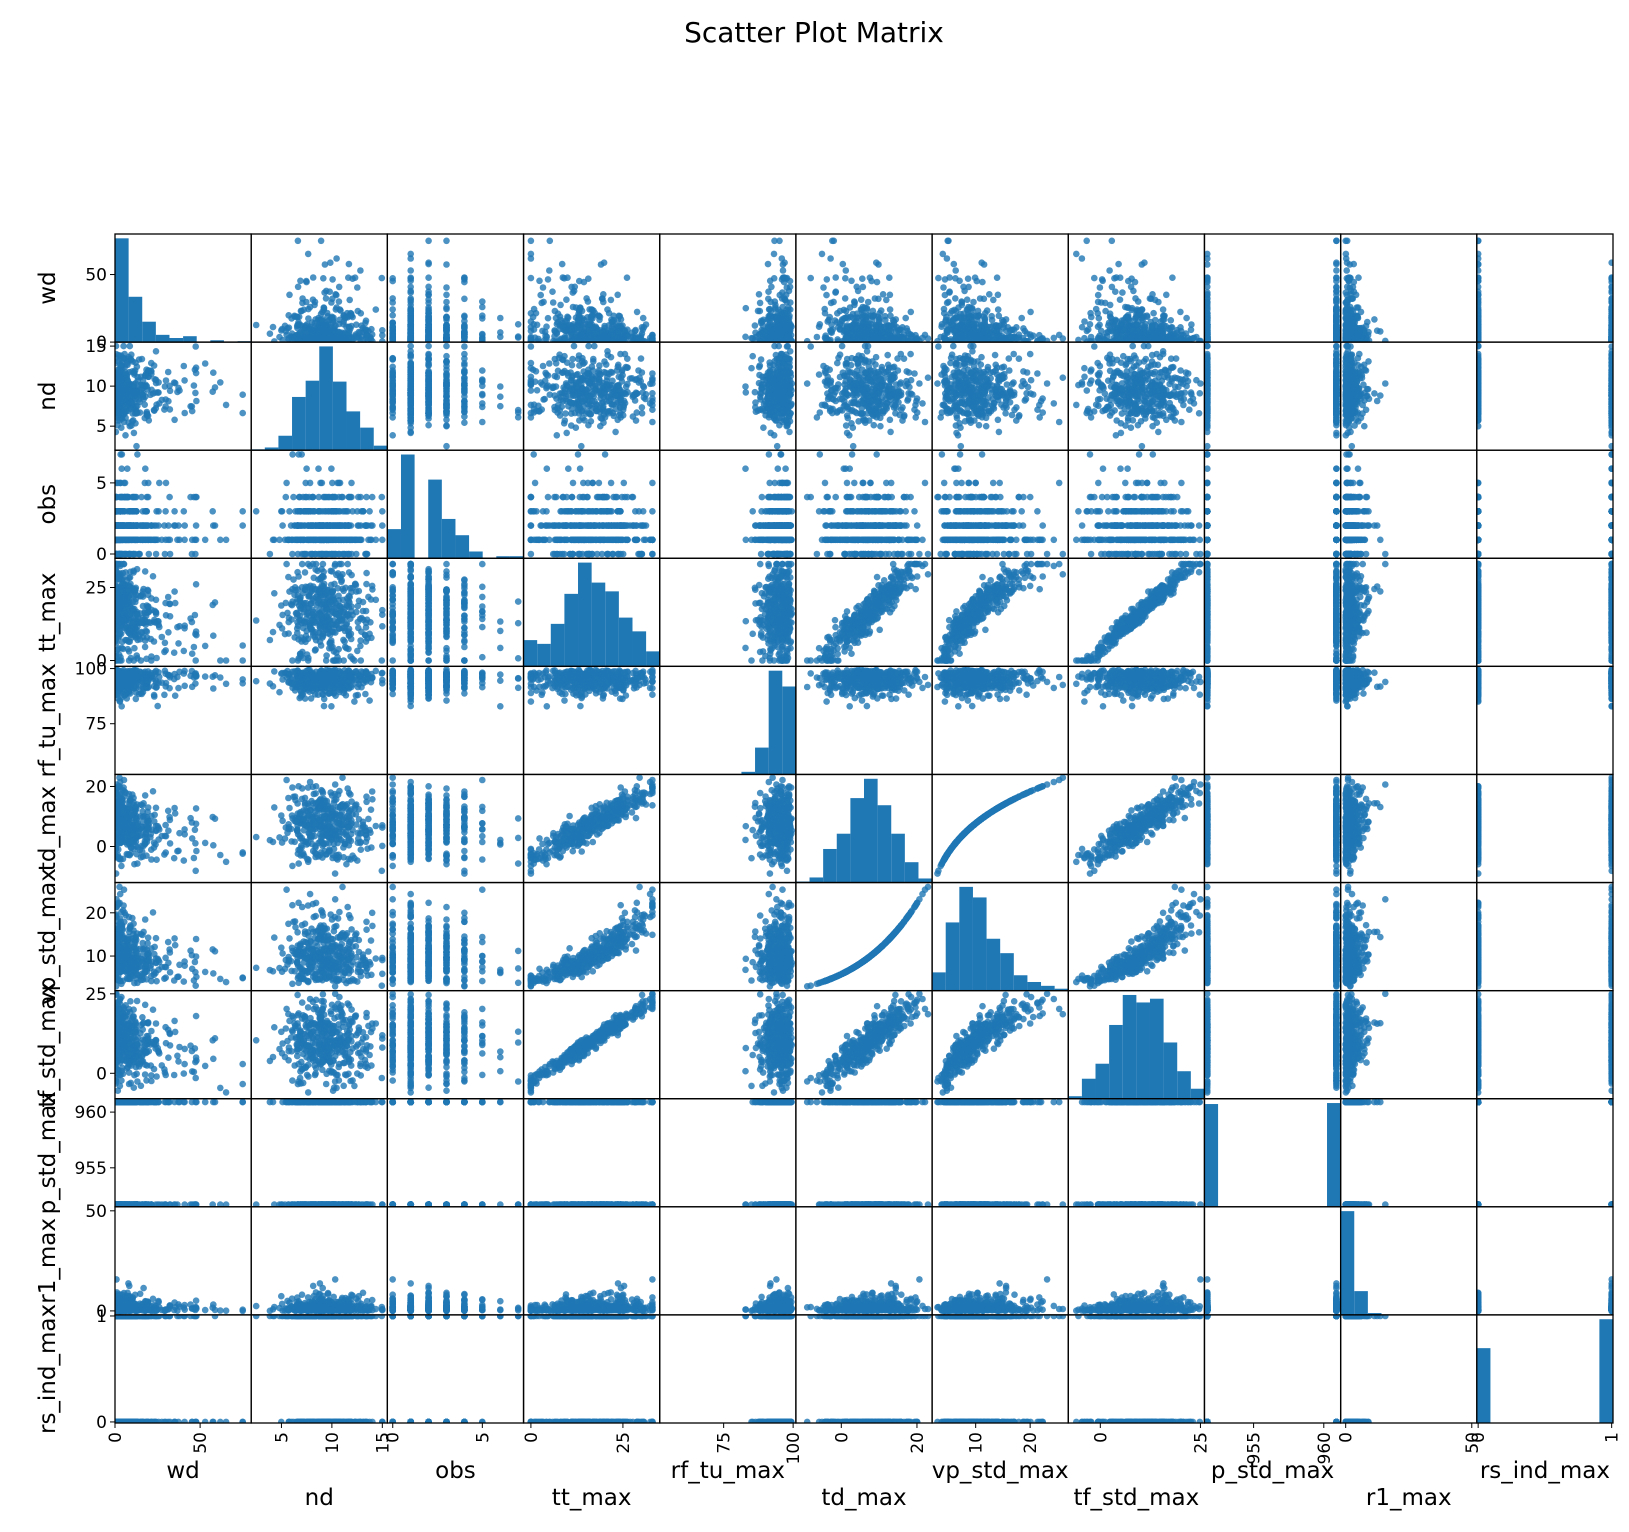  What do you see at coordinates (96, 387) in the screenshot?
I see `y-tick-label: 10` at bounding box center [96, 387].